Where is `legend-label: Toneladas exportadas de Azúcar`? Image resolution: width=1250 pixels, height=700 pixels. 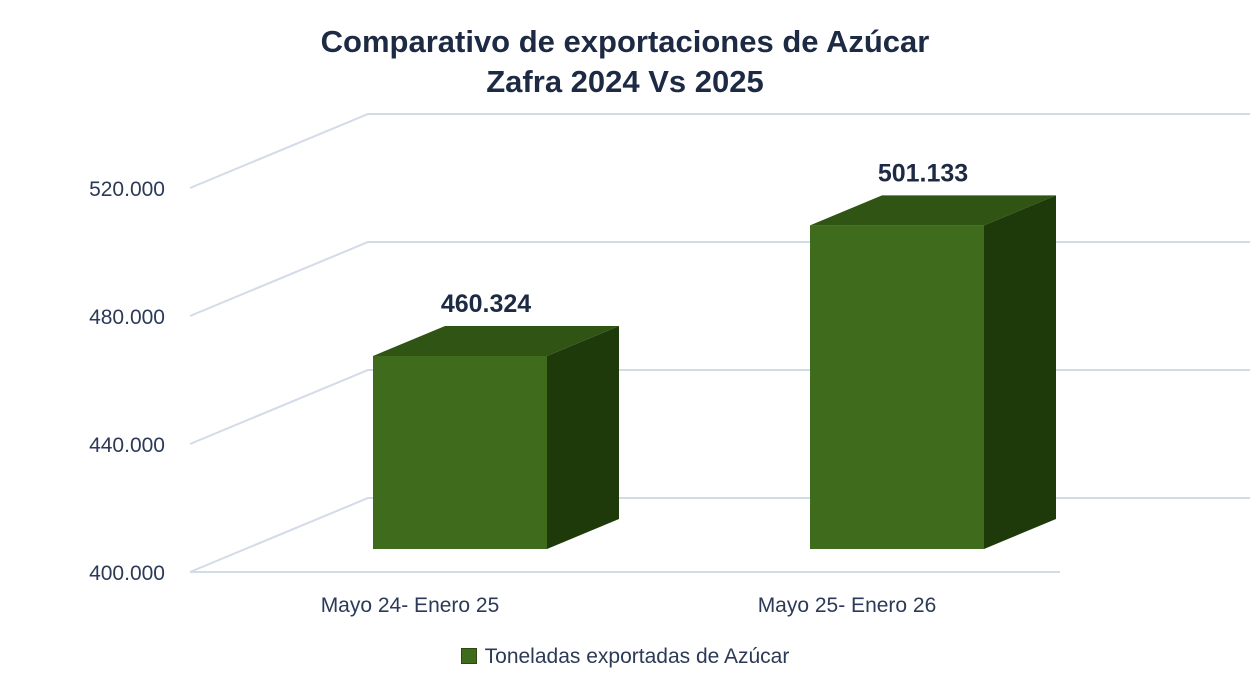 legend-label: Toneladas exportadas de Azúcar is located at coordinates (637, 656).